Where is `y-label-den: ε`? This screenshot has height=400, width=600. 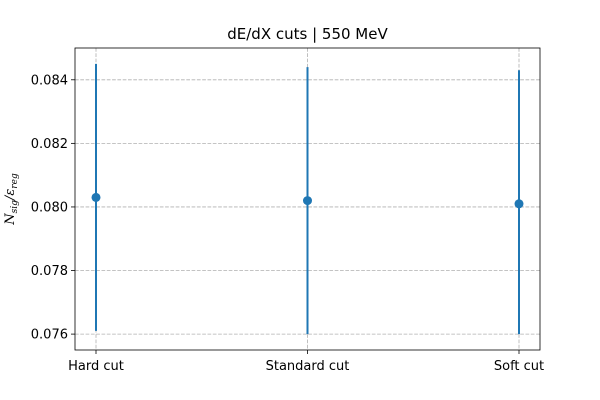
y-label-den: ε is located at coordinates (10, 192).